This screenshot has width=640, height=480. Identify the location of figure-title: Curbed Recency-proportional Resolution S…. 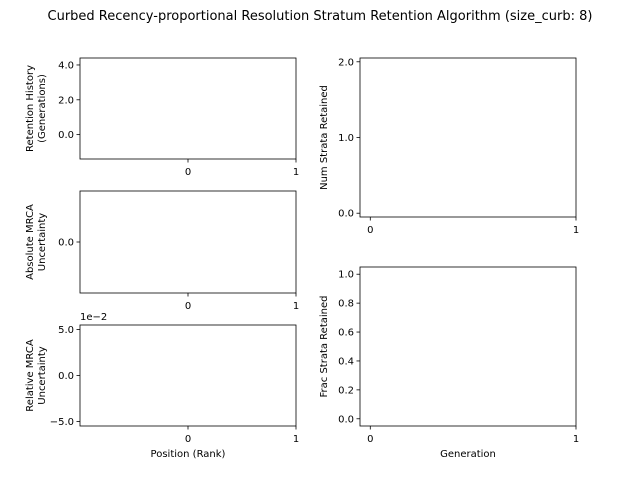
(320, 16).